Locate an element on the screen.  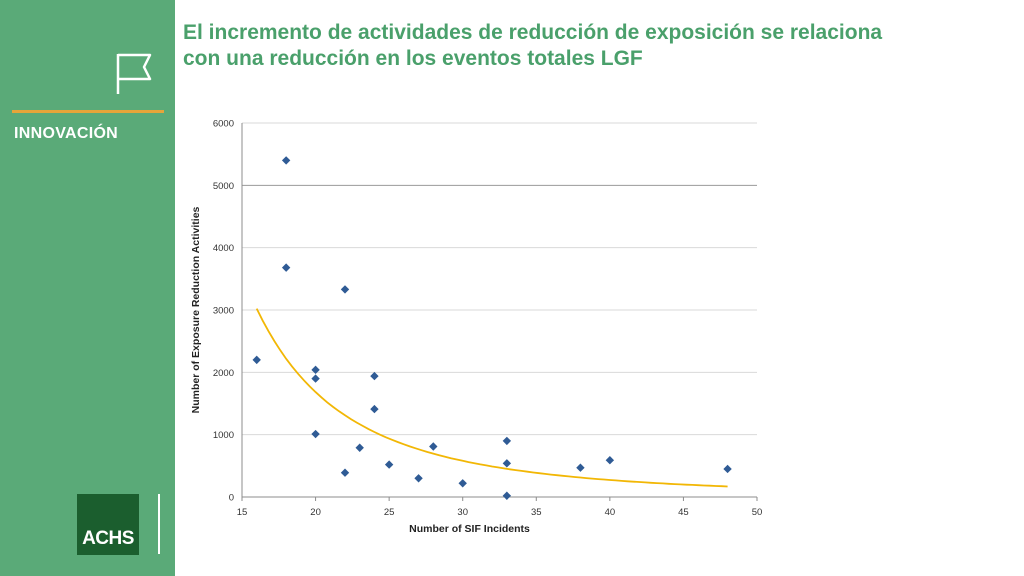
logo-text: ACHS is located at coordinates (108, 538).